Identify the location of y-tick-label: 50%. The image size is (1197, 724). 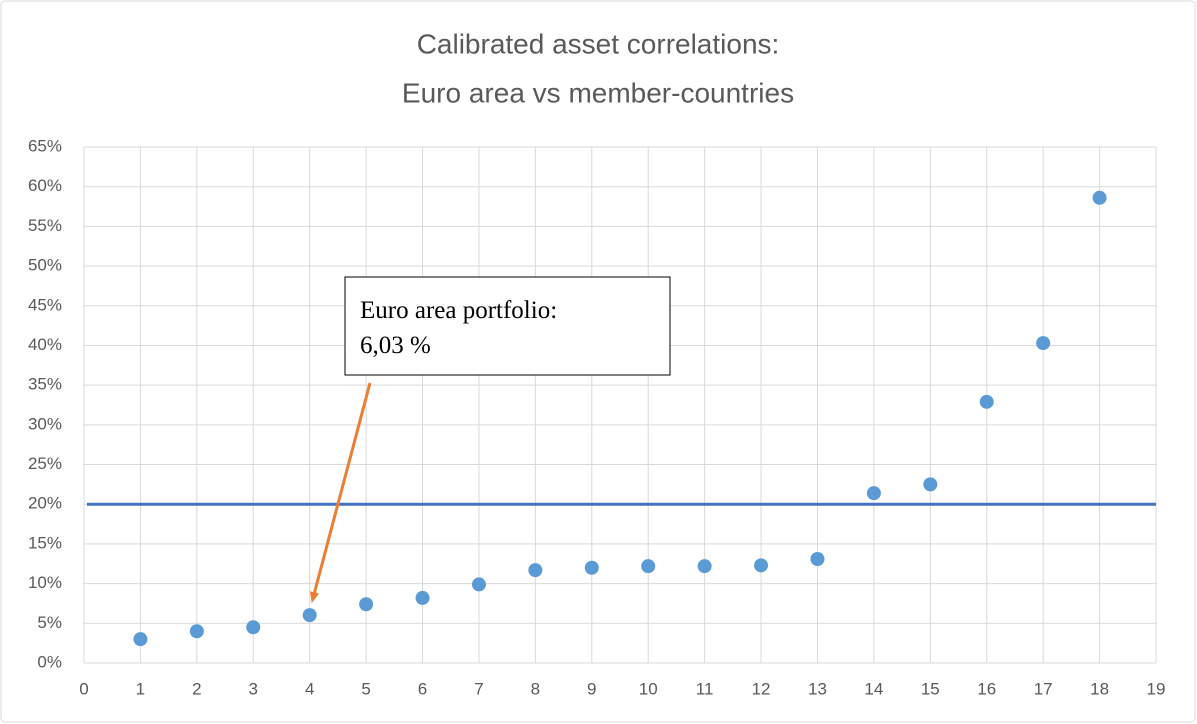
(45, 265).